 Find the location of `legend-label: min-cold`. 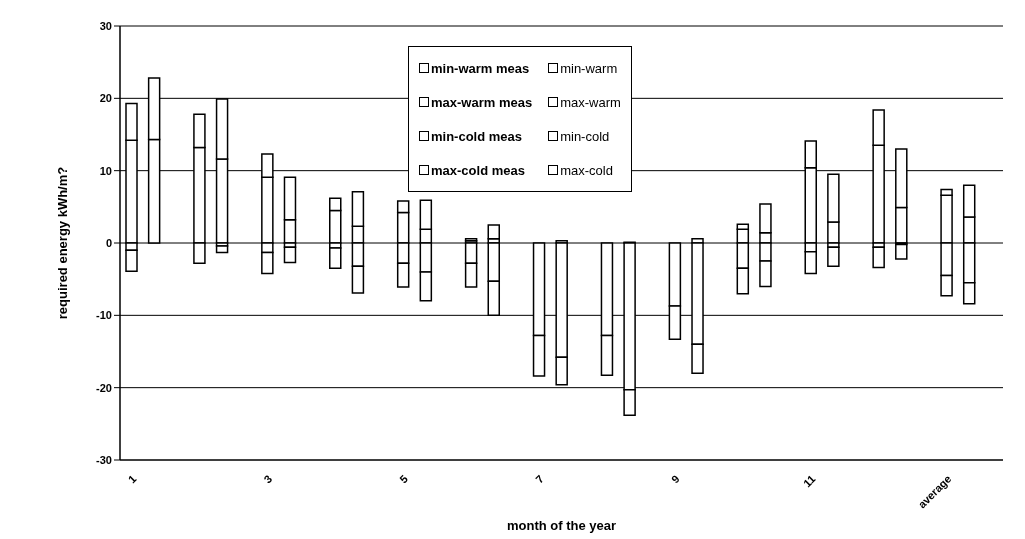

legend-label: min-cold is located at coordinates (585, 136).